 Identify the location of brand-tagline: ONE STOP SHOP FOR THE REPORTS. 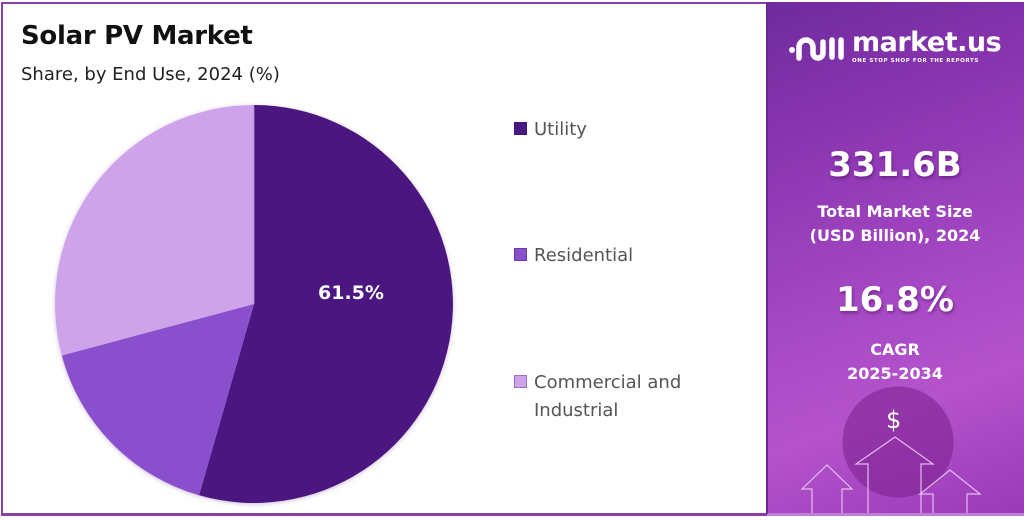
(915, 61).